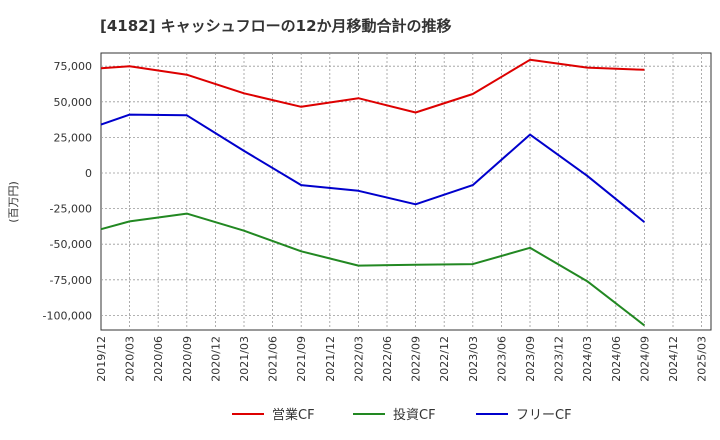 Image resolution: width=720 pixels, height=440 pixels. What do you see at coordinates (330, 359) in the screenshot?
I see `x-tick-label: 2021/12` at bounding box center [330, 359].